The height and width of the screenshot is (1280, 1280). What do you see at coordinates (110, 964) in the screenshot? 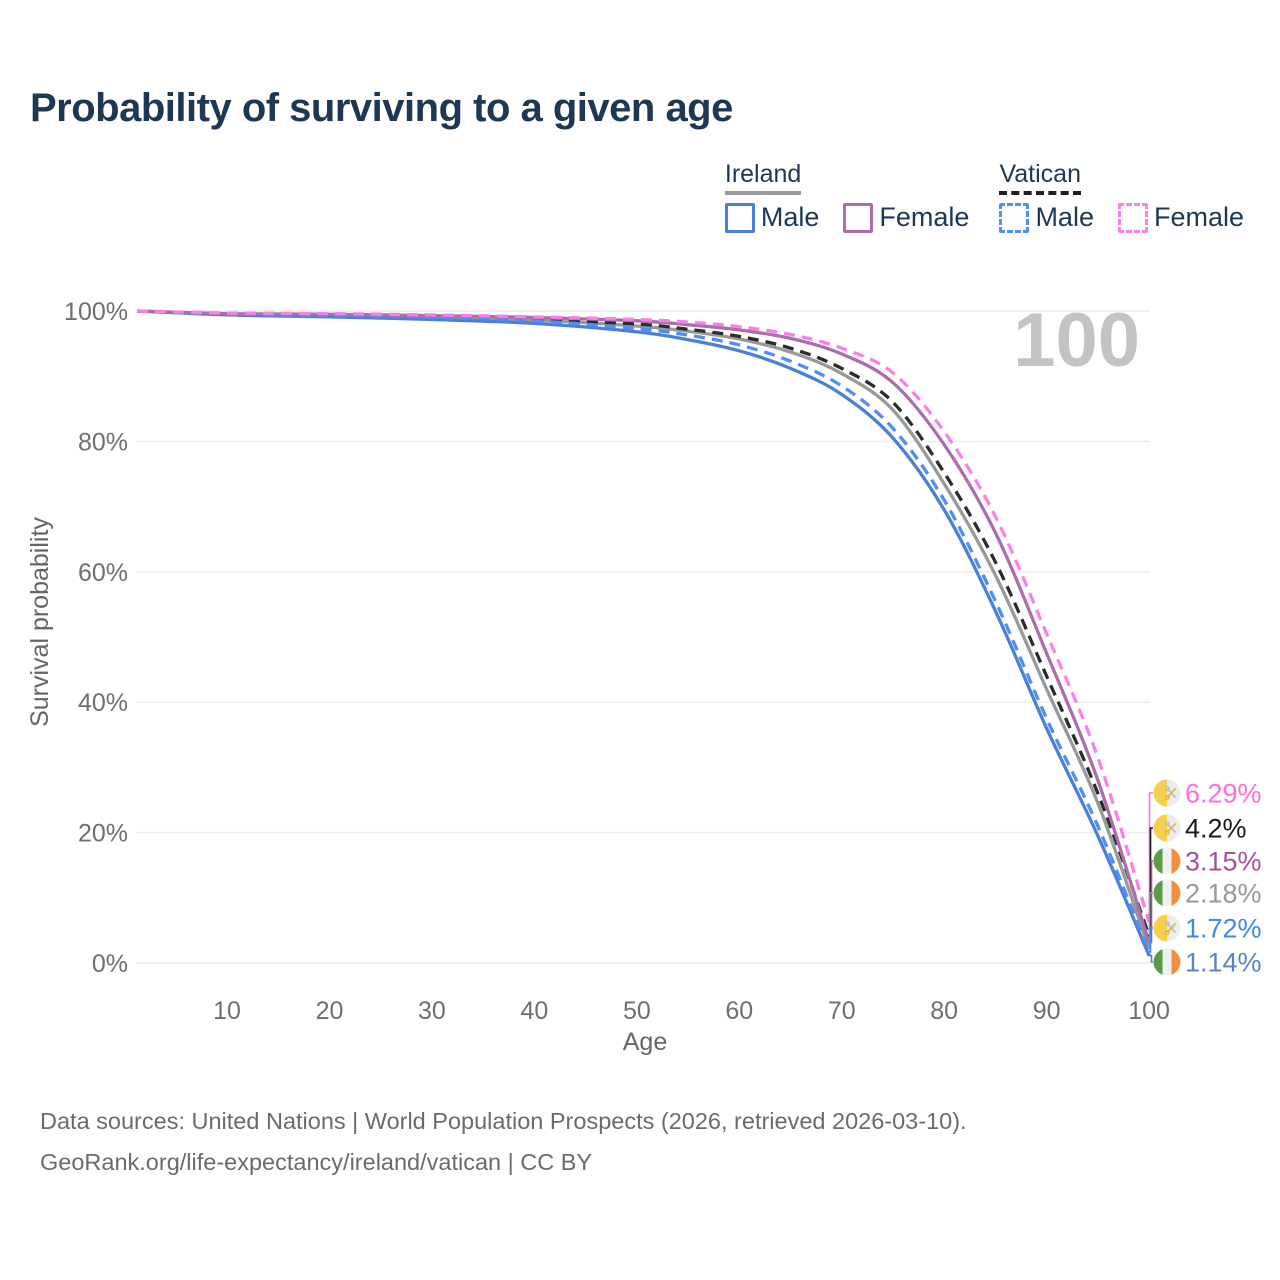
I see `y-tick-label: 0%` at bounding box center [110, 964].